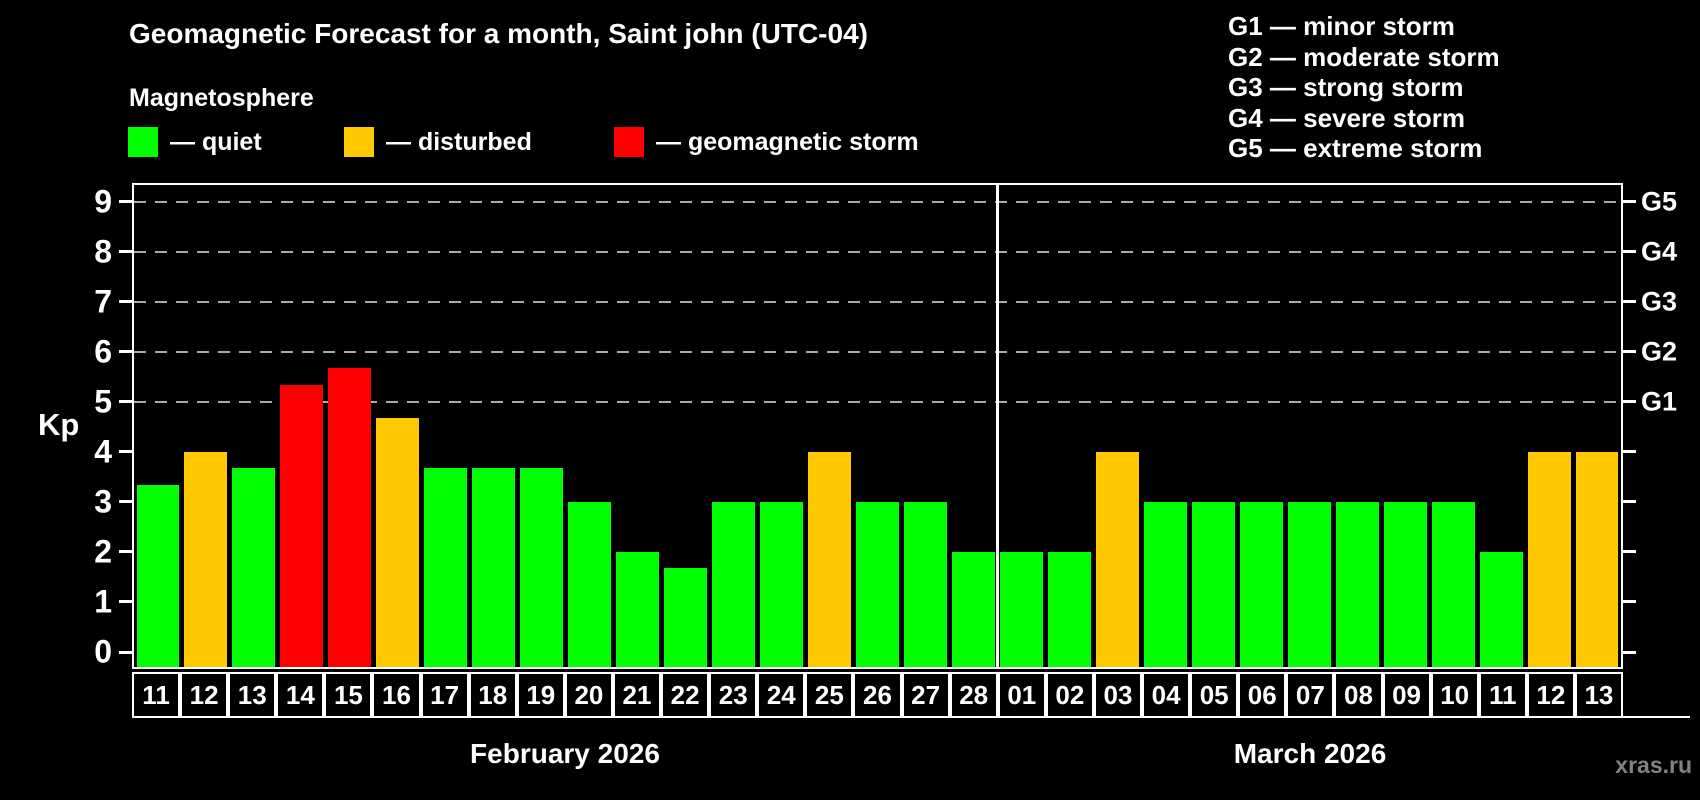 This screenshot has width=1700, height=800. I want to click on g-axis-label: G4, so click(1659, 251).